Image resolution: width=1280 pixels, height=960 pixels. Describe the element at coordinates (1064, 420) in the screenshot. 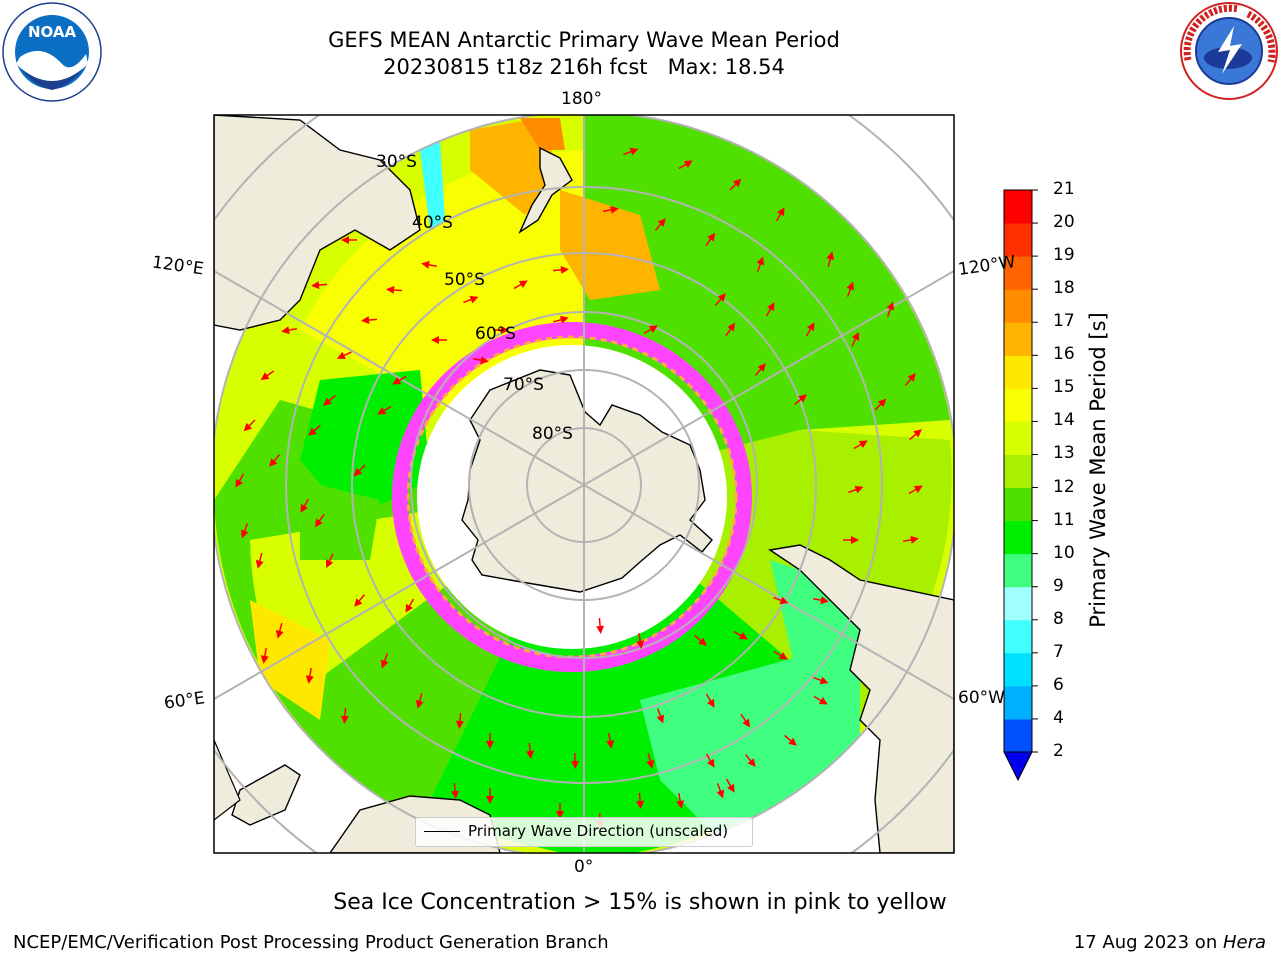

I see `colorbar-tick-label: 14` at that location.